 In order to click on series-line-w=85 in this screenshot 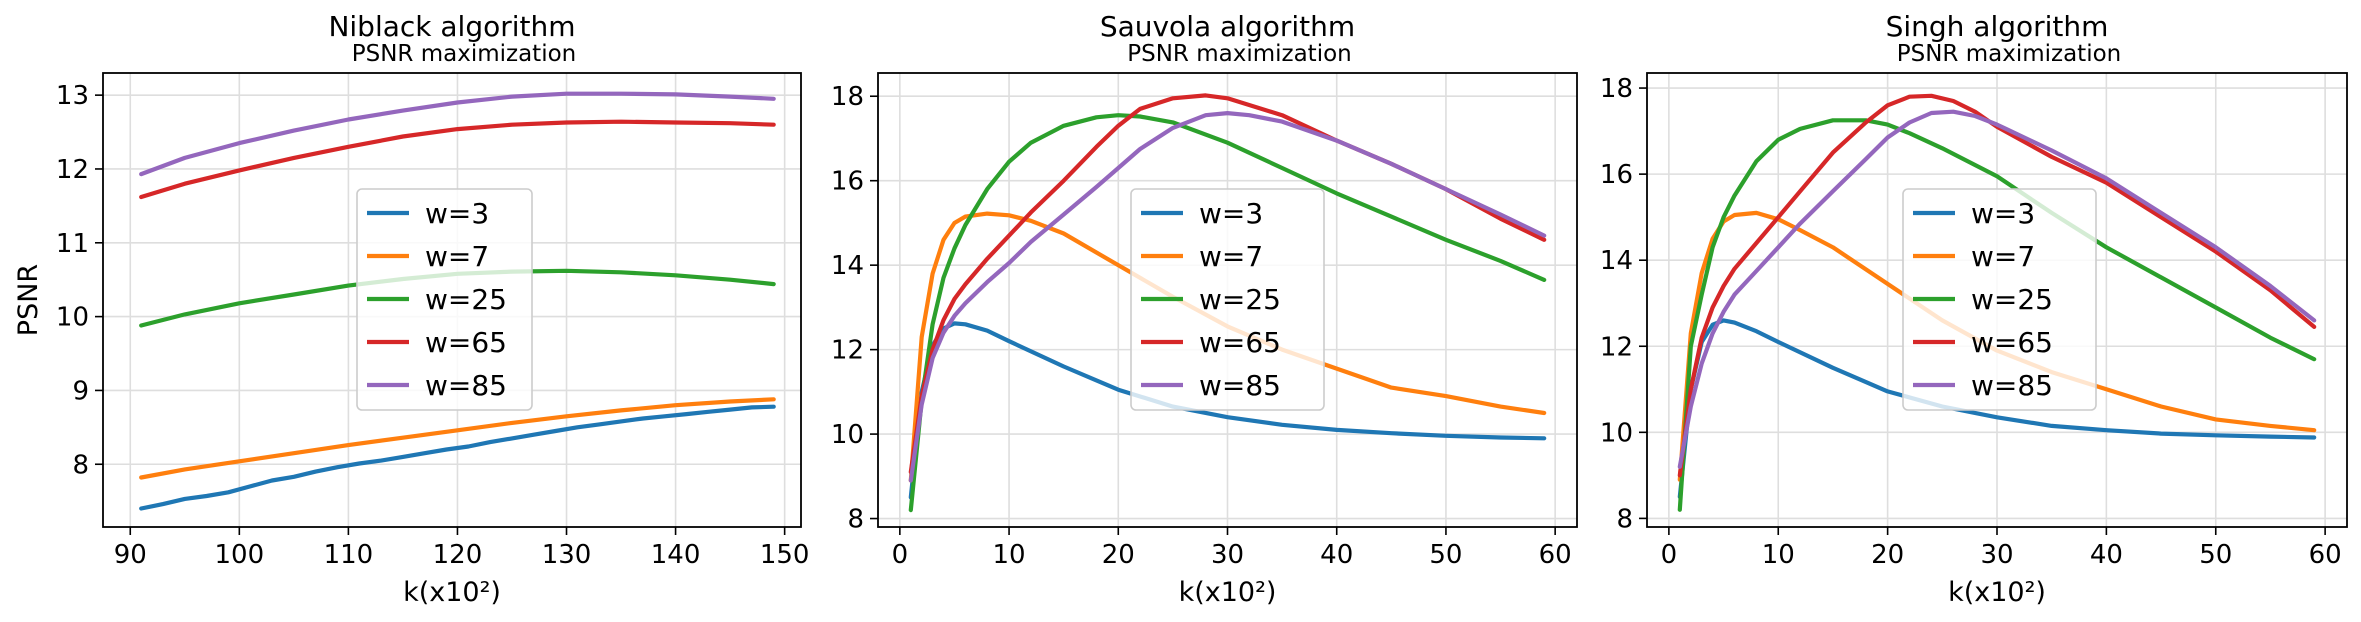, I will do `click(457, 134)`.